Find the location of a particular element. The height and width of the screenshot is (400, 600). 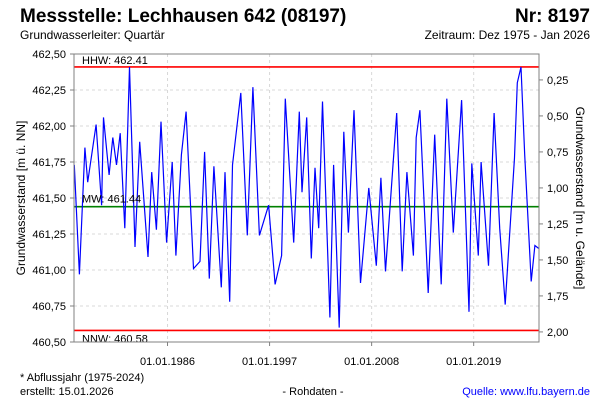

y-tick-label: 460,75 is located at coordinates (49, 307).